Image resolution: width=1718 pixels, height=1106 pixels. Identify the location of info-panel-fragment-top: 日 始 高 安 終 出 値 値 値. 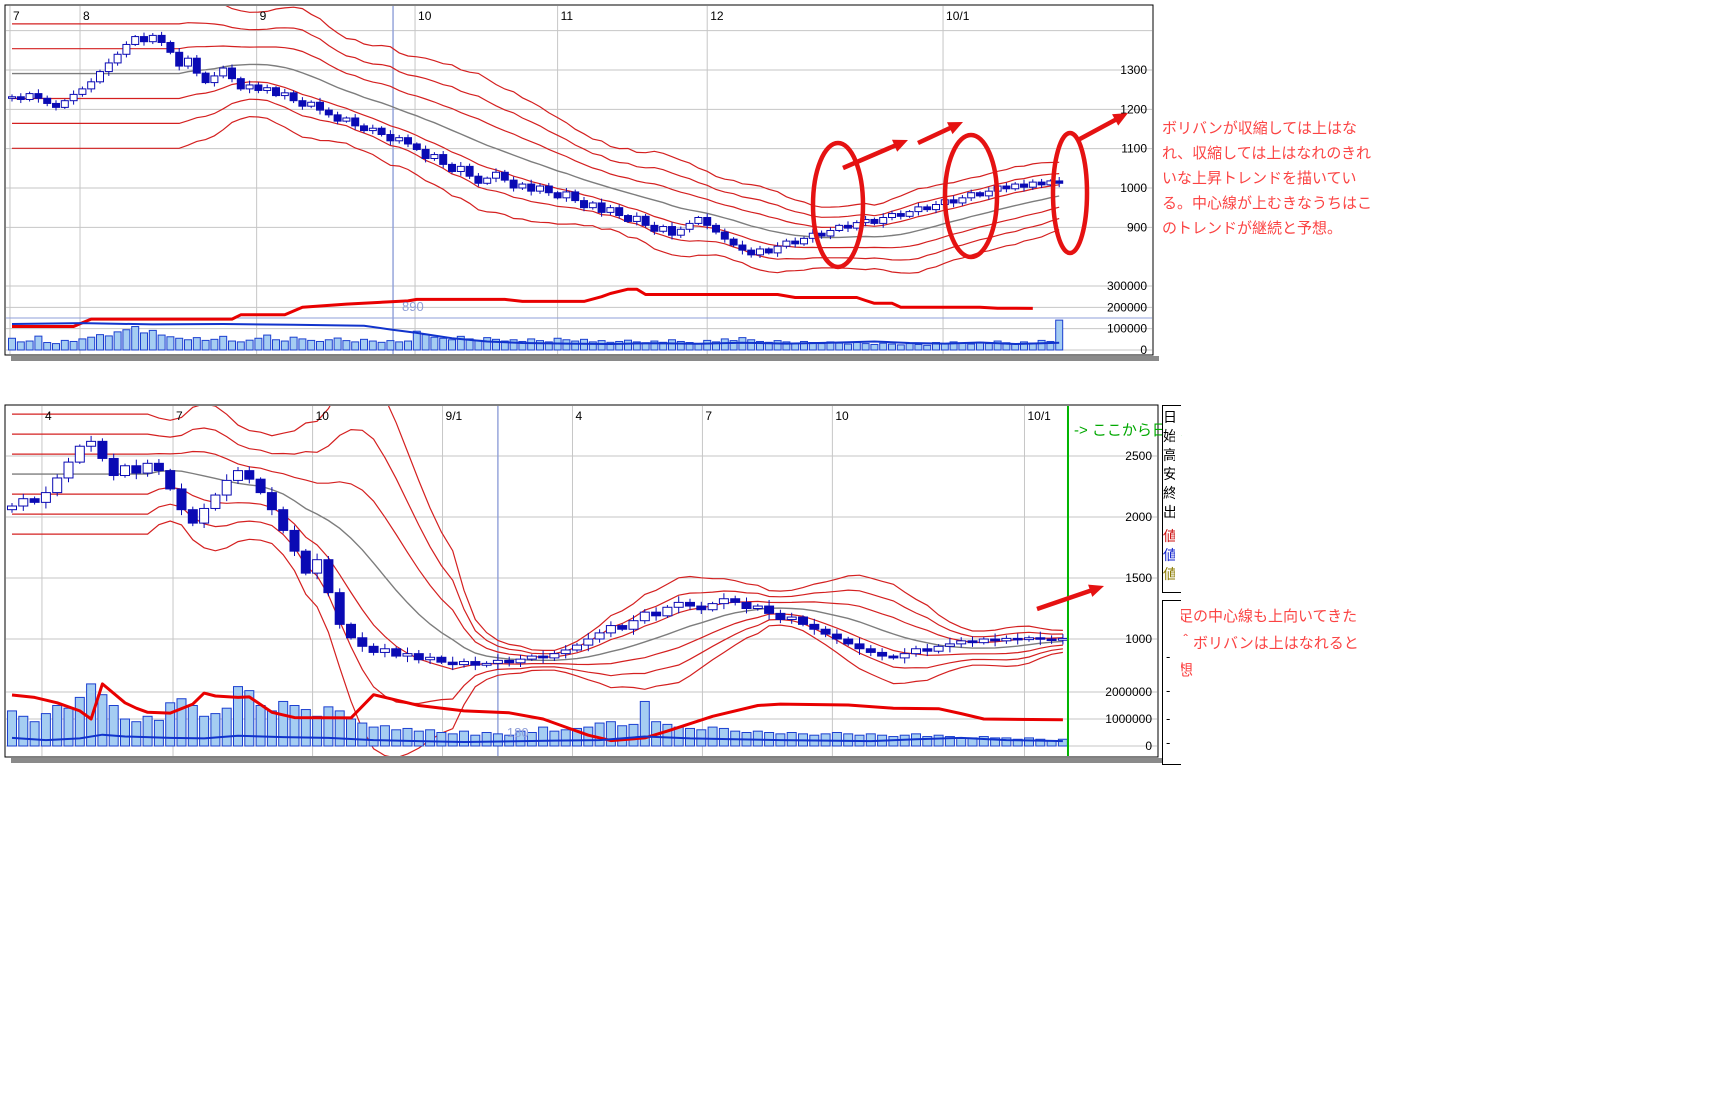
(1171, 499).